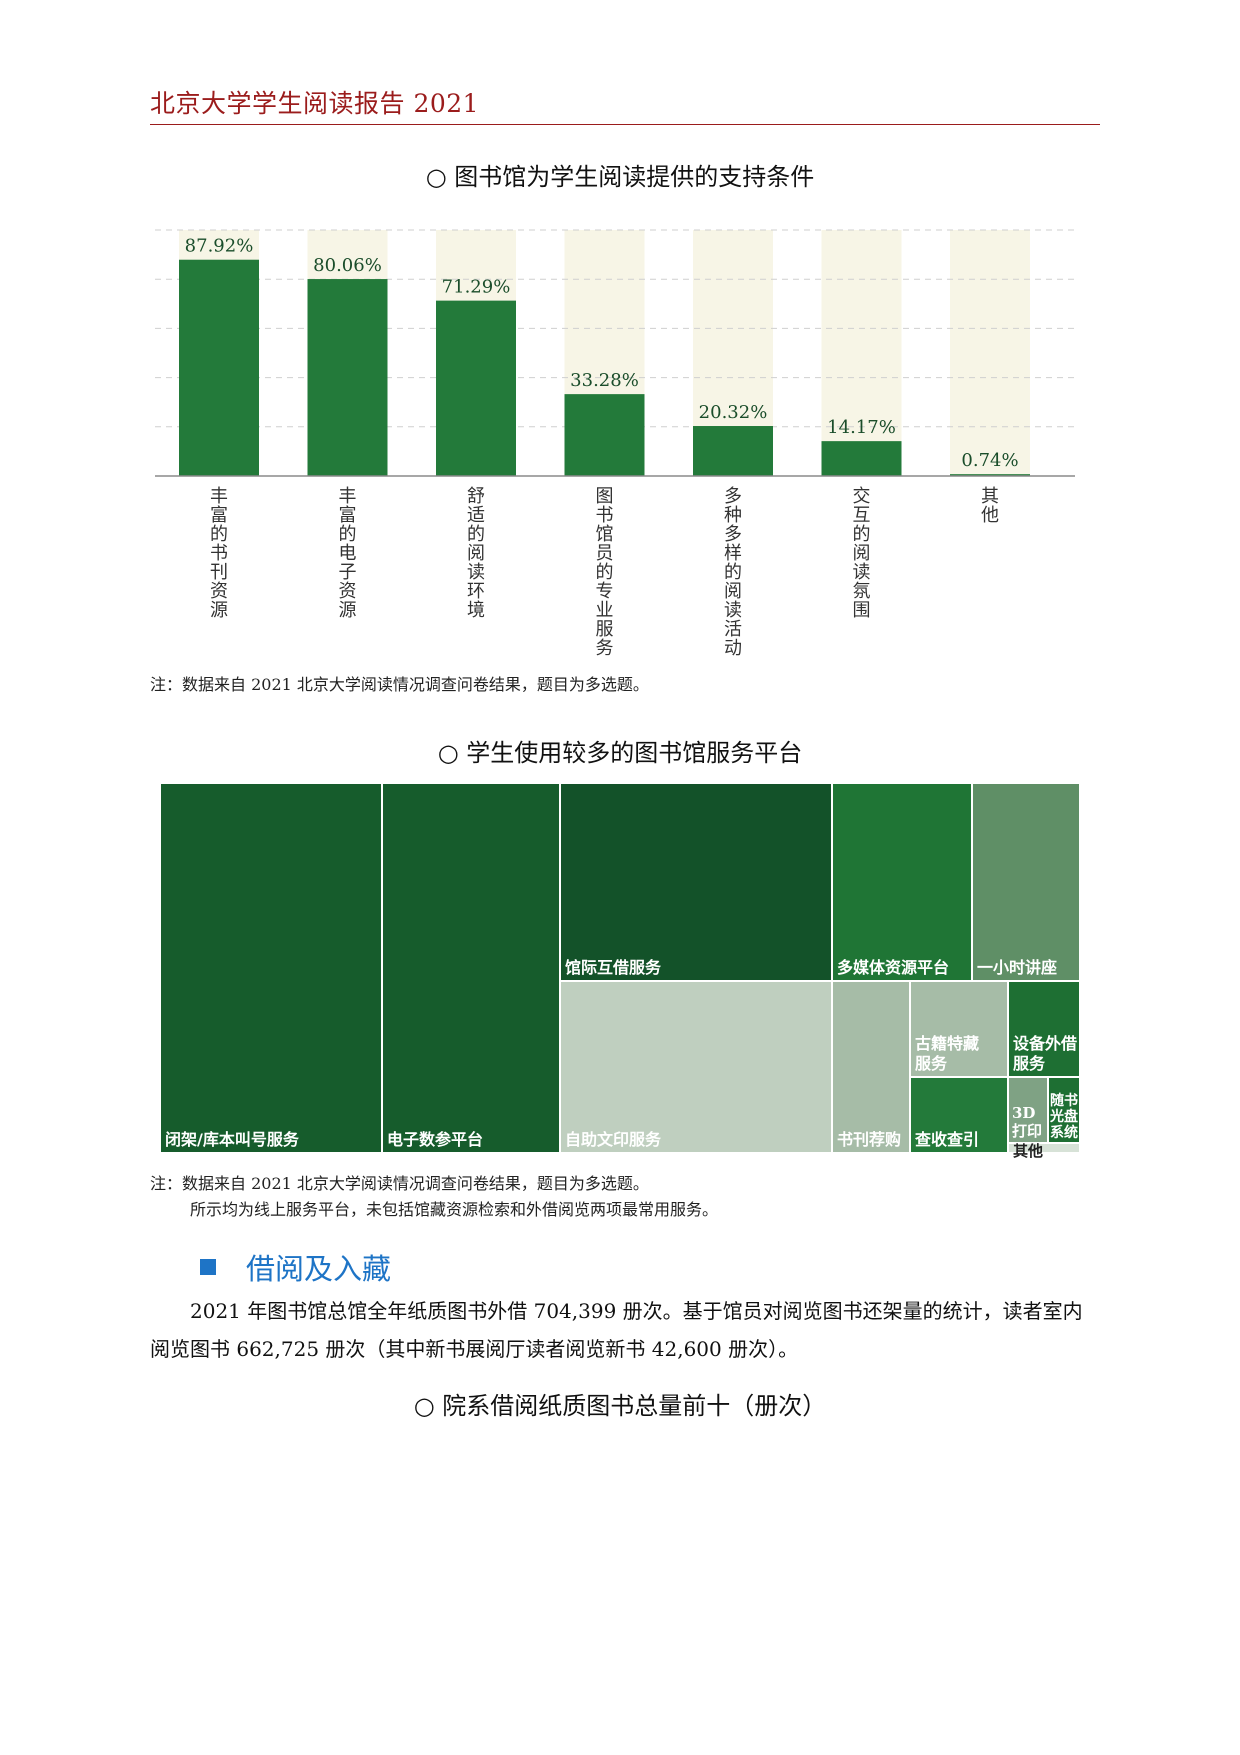 This screenshot has width=1240, height=1755. Describe the element at coordinates (348, 553) in the screenshot. I see `category-label: 丰富的电子资源` at that location.